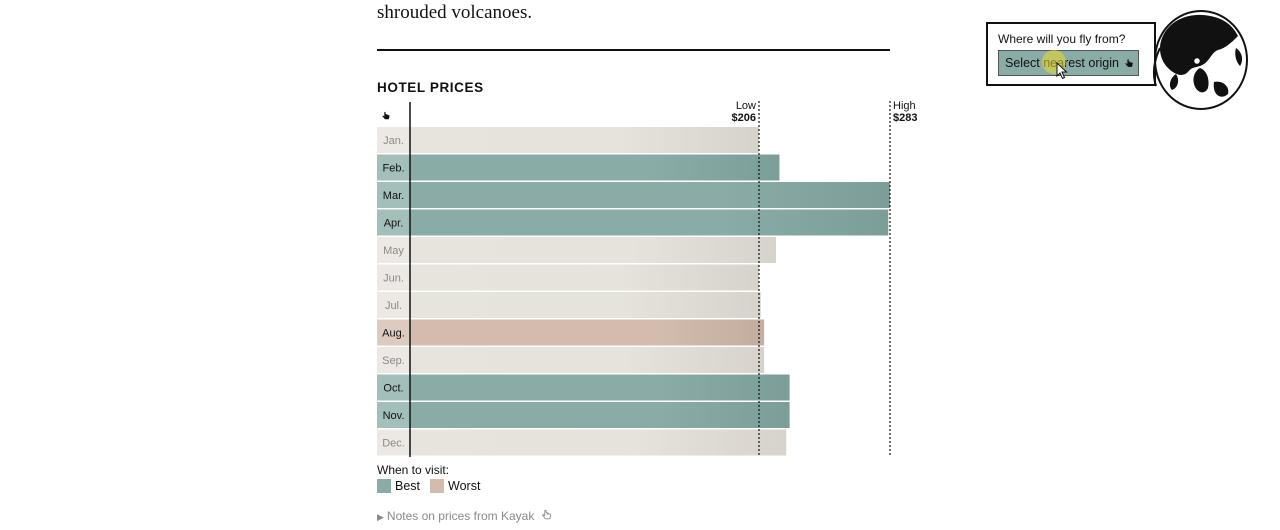 This screenshot has width=1280, height=530. I want to click on month-label: Nov., so click(394, 416).